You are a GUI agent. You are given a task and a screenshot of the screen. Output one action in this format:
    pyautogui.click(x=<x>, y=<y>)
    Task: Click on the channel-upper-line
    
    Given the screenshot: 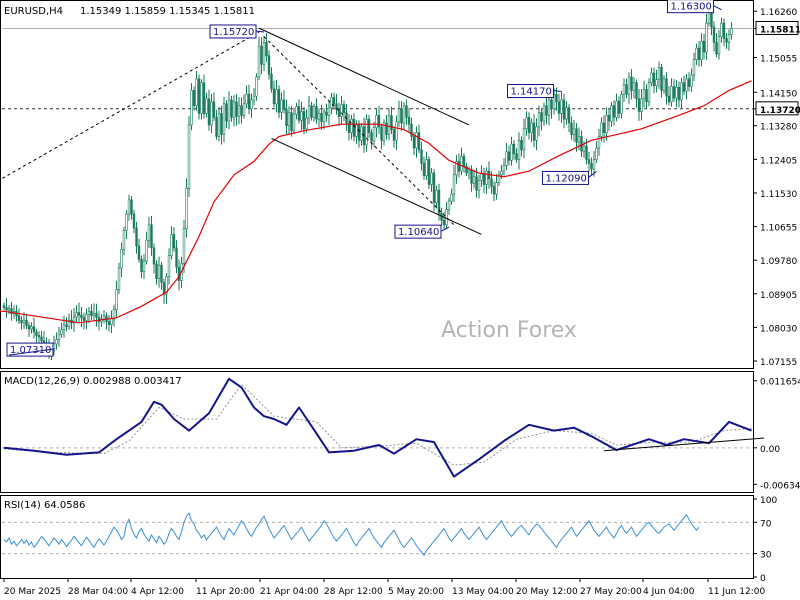 What is the action you would take?
    pyautogui.click(x=364, y=76)
    